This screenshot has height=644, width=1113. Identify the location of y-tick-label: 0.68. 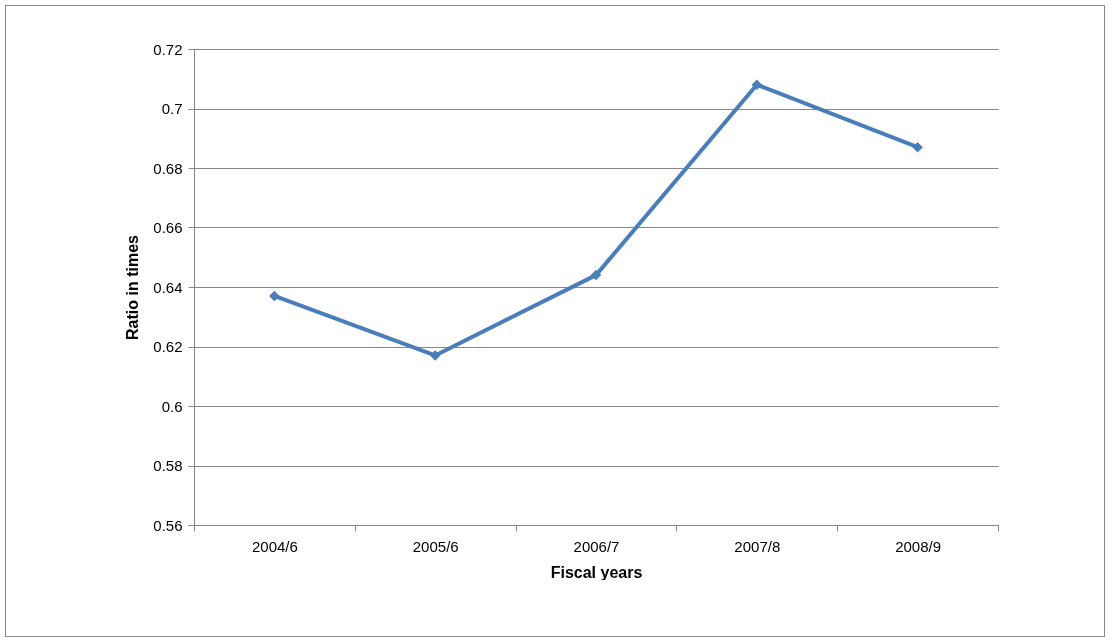
(168, 168).